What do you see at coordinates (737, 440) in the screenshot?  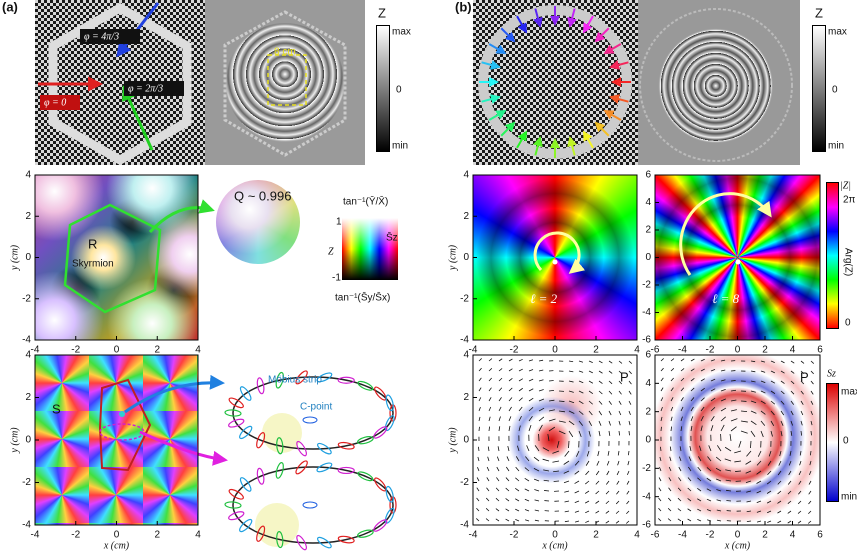 I see `spin-map-right` at bounding box center [737, 440].